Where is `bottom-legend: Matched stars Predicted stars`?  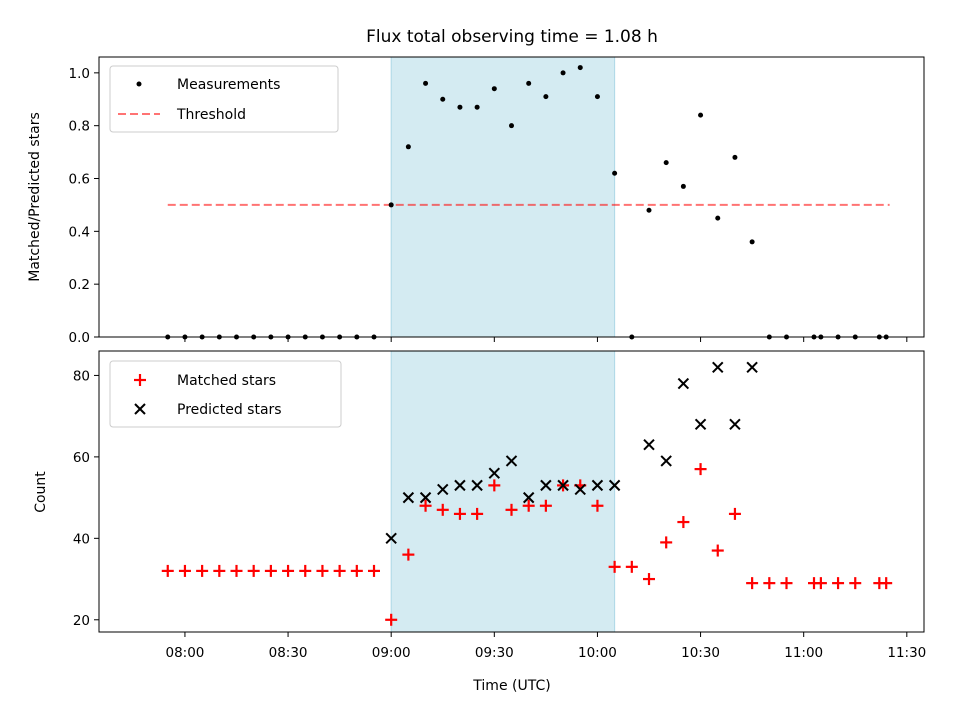 bottom-legend: Matched stars Predicted stars is located at coordinates (225, 394).